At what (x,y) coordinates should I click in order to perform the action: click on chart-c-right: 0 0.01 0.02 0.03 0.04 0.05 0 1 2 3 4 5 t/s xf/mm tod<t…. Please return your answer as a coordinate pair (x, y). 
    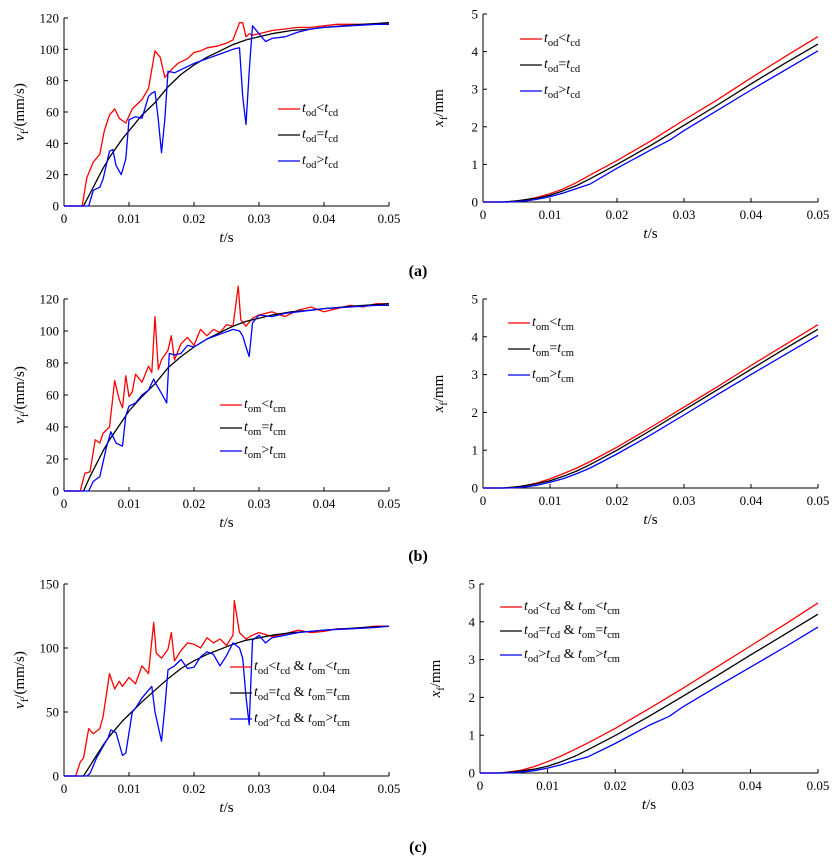
    Looking at the image, I should click on (628, 695).